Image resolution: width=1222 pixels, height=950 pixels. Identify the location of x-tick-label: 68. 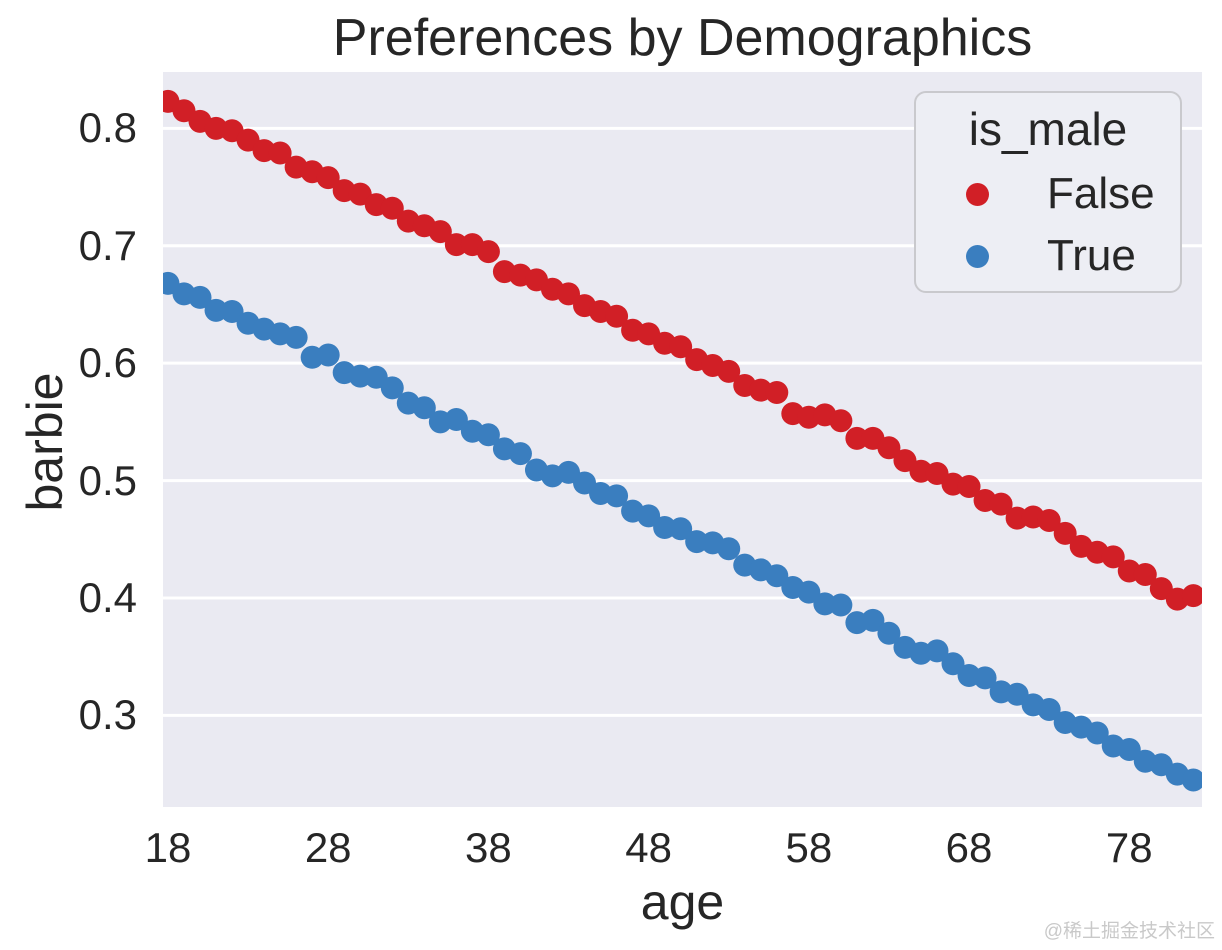
(969, 847).